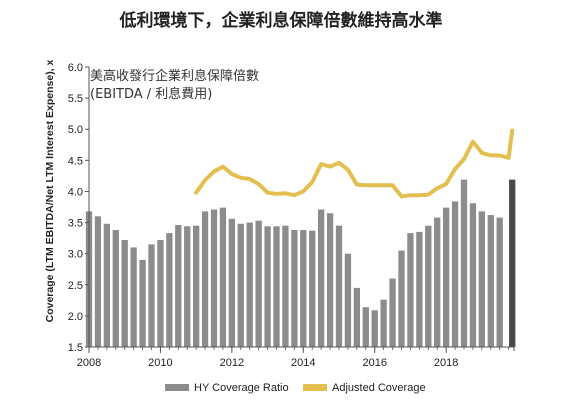 The image size is (562, 400). What do you see at coordinates (75, 130) in the screenshot?
I see `y-tick-label: 5.0` at bounding box center [75, 130].